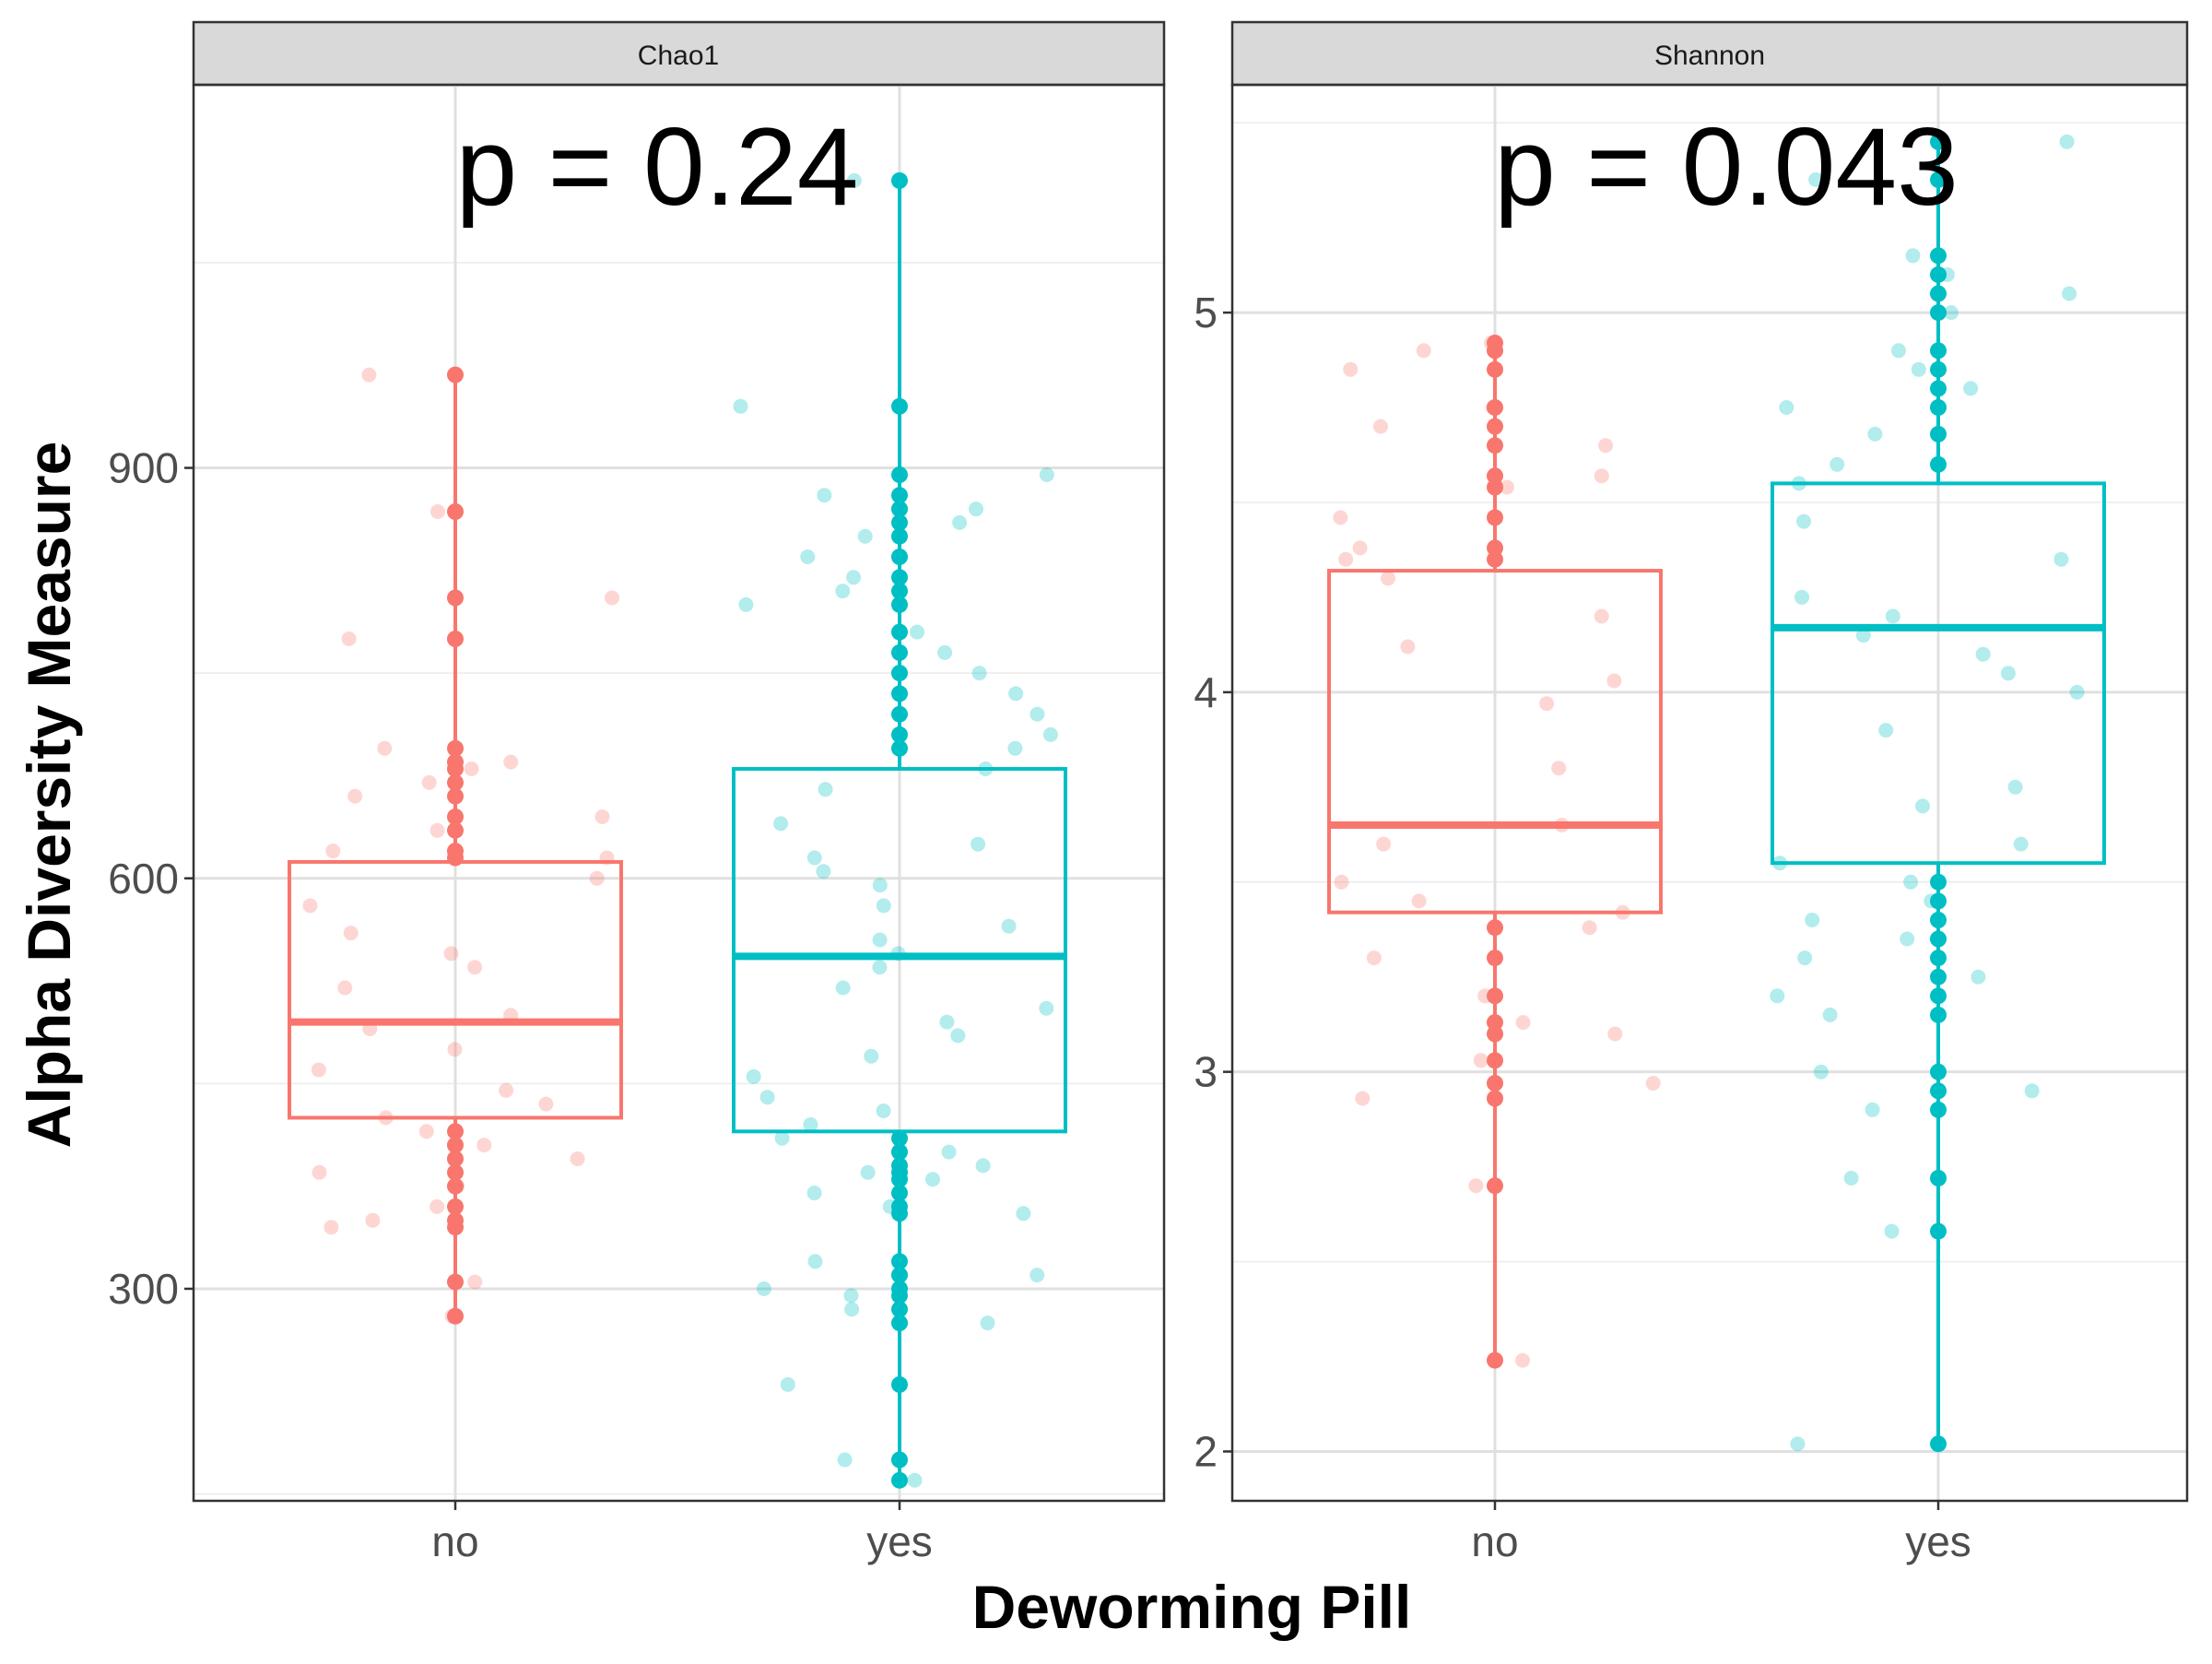 The height and width of the screenshot is (1664, 2212). What do you see at coordinates (1726, 167) in the screenshot?
I see `p-value-shannon: p = 0.043` at bounding box center [1726, 167].